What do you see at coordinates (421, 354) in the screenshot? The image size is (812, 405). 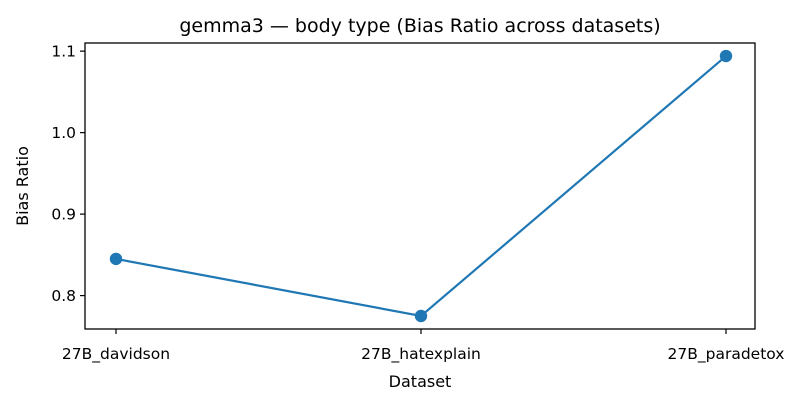 I see `x-tick-label: 27B_hatexplain` at bounding box center [421, 354].